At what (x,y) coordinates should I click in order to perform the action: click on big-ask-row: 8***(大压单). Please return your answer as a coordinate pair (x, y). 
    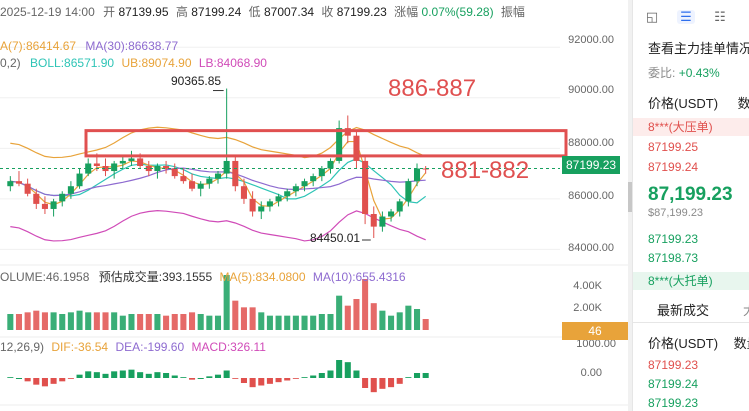
    Looking at the image, I should click on (691, 127).